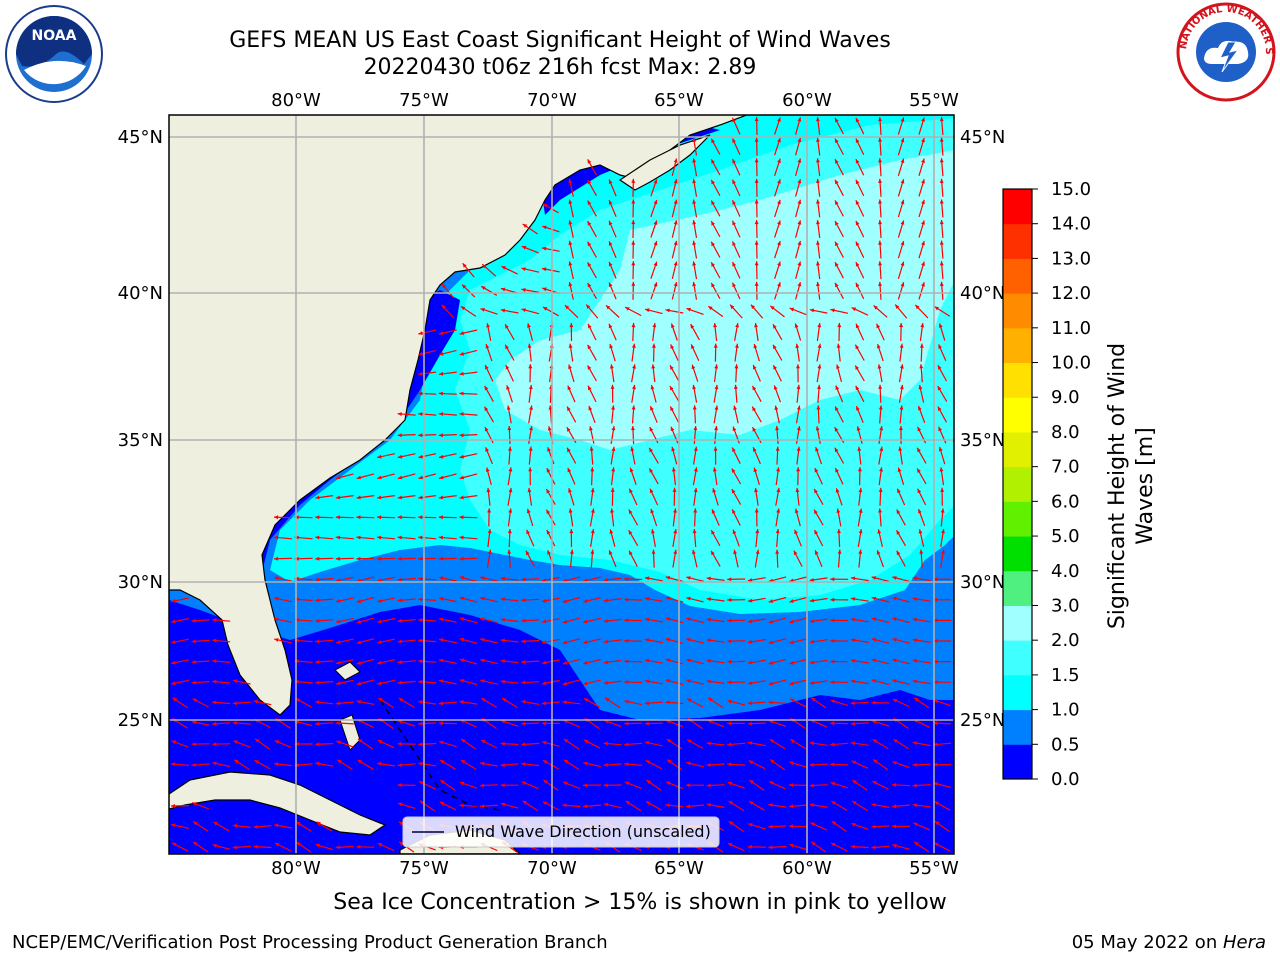 The width and height of the screenshot is (1280, 960). I want to click on colorbar-tick-label: 10.0, so click(1071, 363).